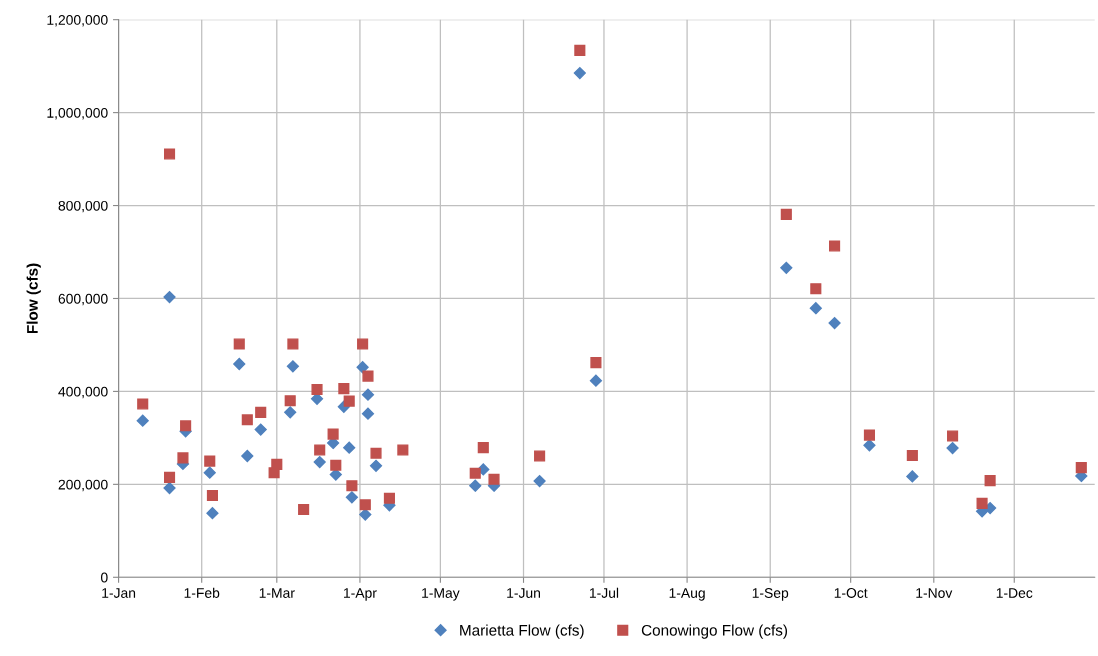 The image size is (1098, 656). Describe the element at coordinates (714, 631) in the screenshot. I see `legend-label: Conowingo Flow (cfs)` at that location.